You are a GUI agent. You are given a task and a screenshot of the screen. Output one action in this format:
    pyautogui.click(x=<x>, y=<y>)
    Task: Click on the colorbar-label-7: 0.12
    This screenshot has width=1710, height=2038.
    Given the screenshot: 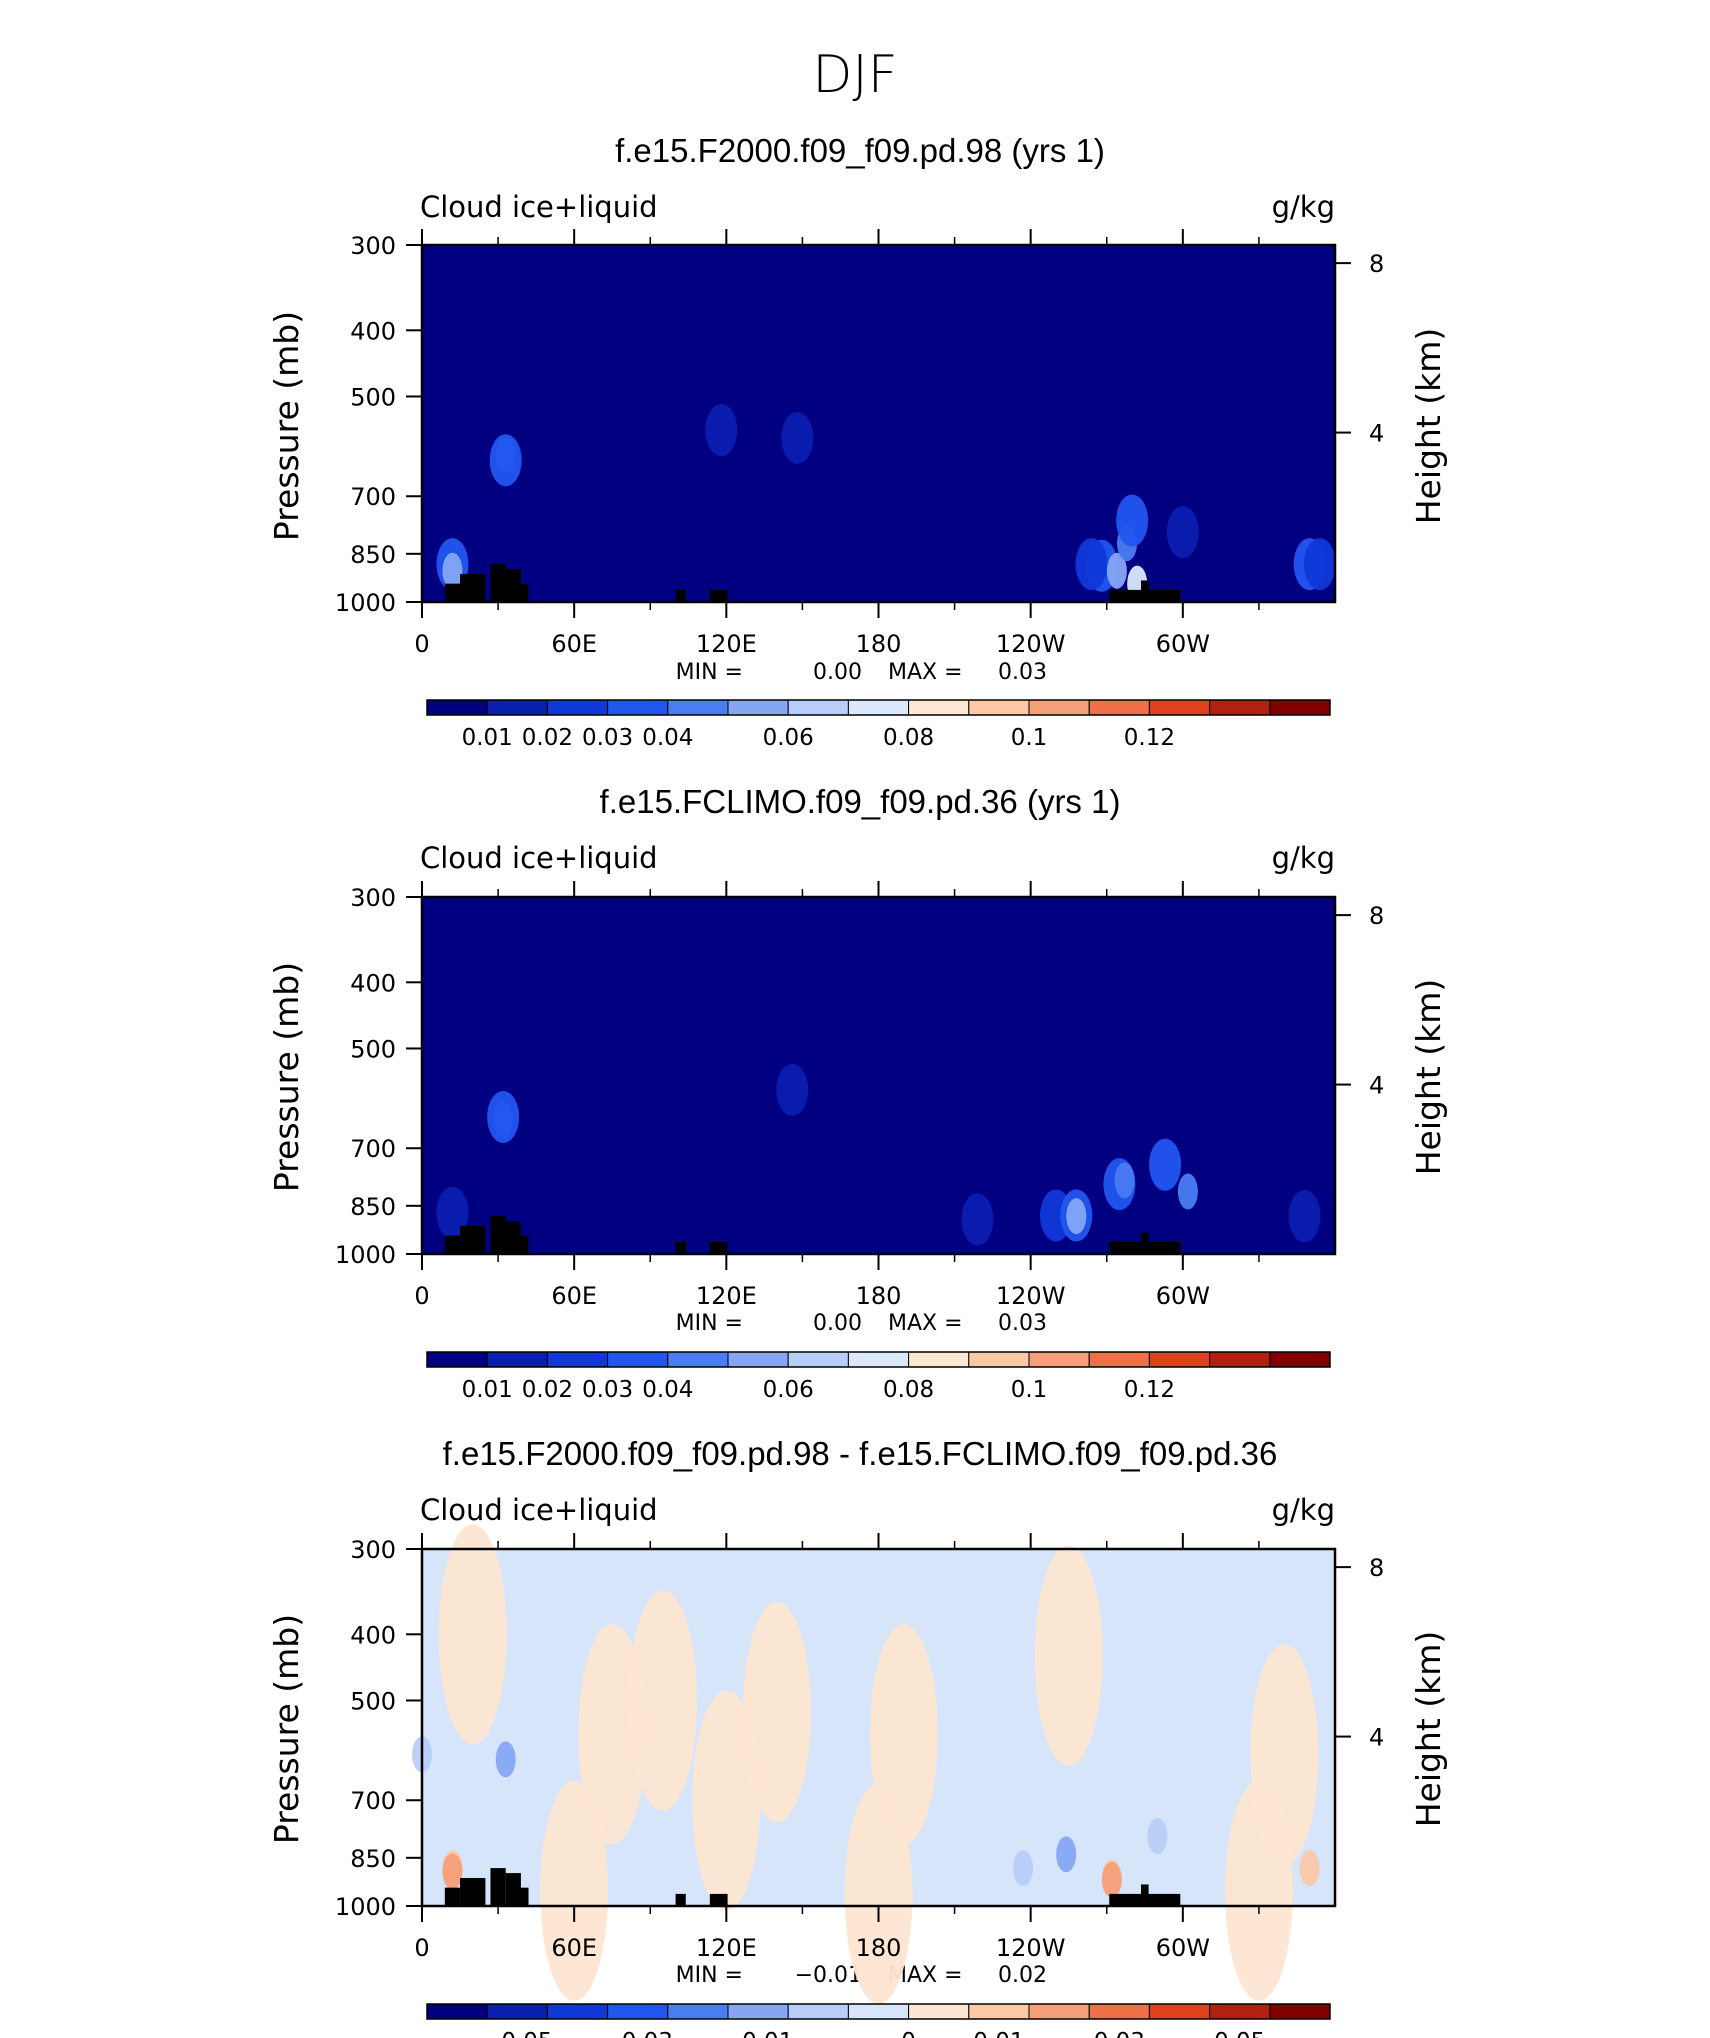 What is the action you would take?
    pyautogui.click(x=1149, y=1390)
    